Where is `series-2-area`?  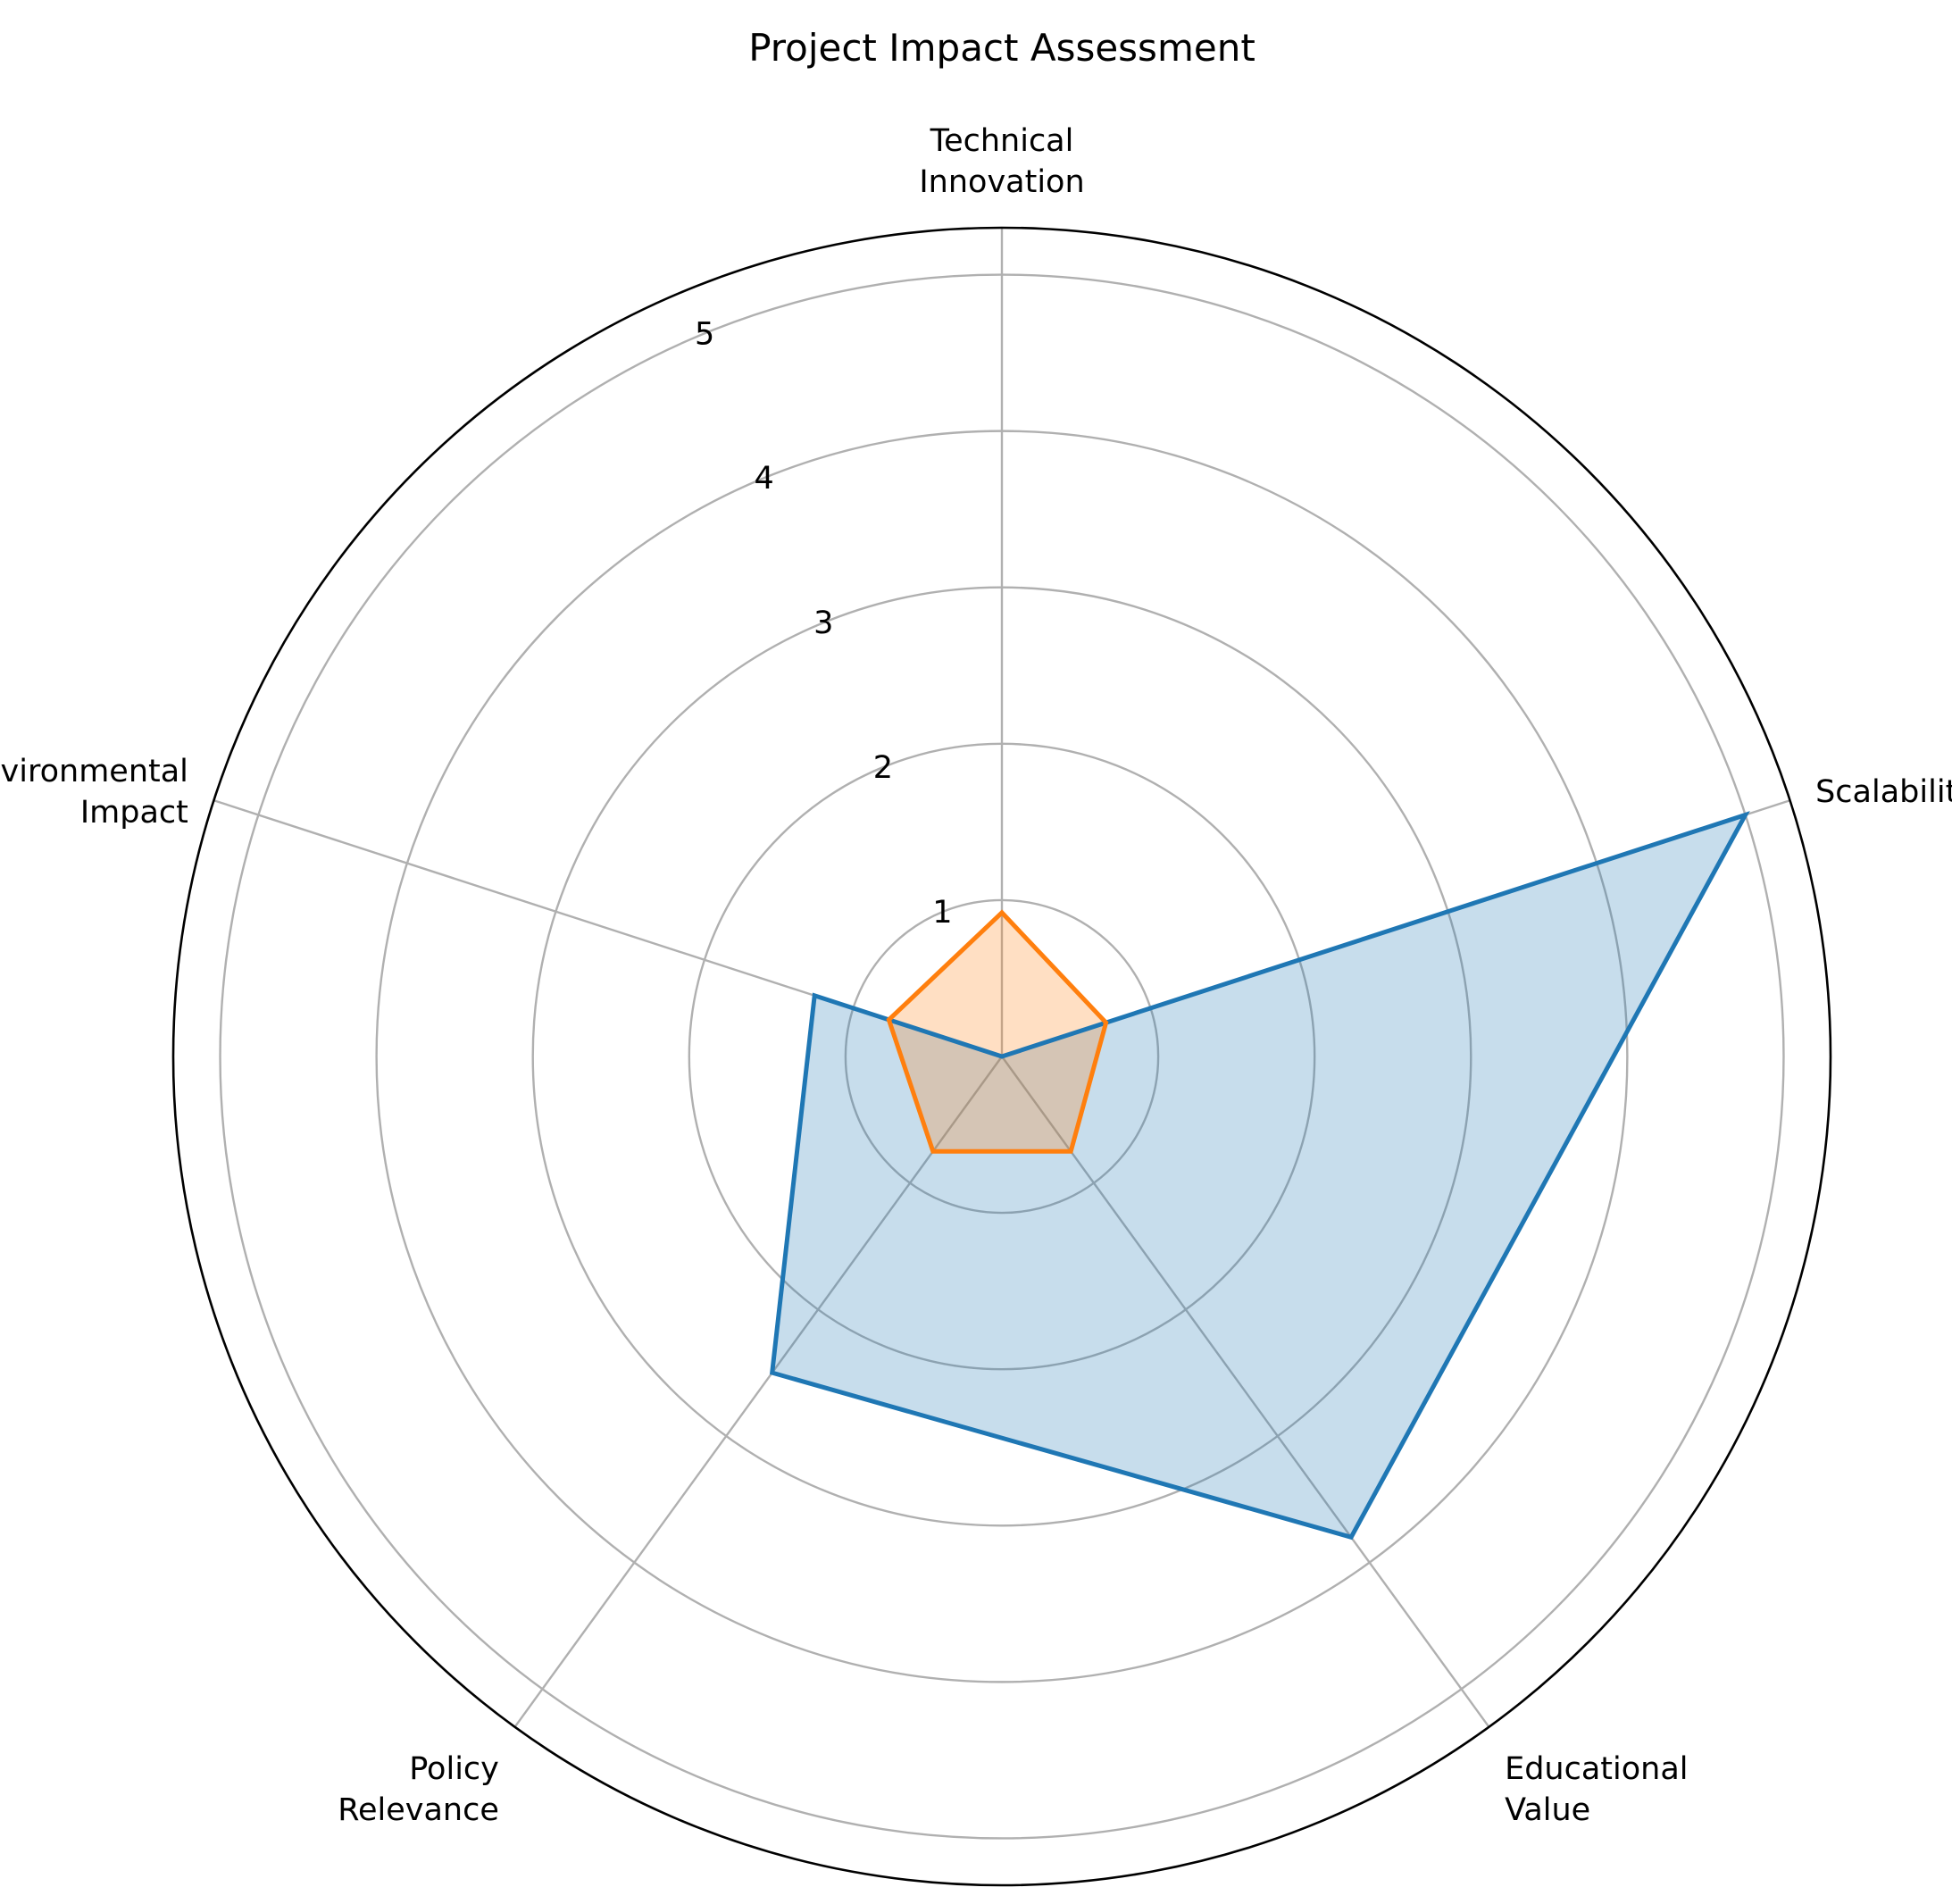 series-2-area is located at coordinates (997, 1032).